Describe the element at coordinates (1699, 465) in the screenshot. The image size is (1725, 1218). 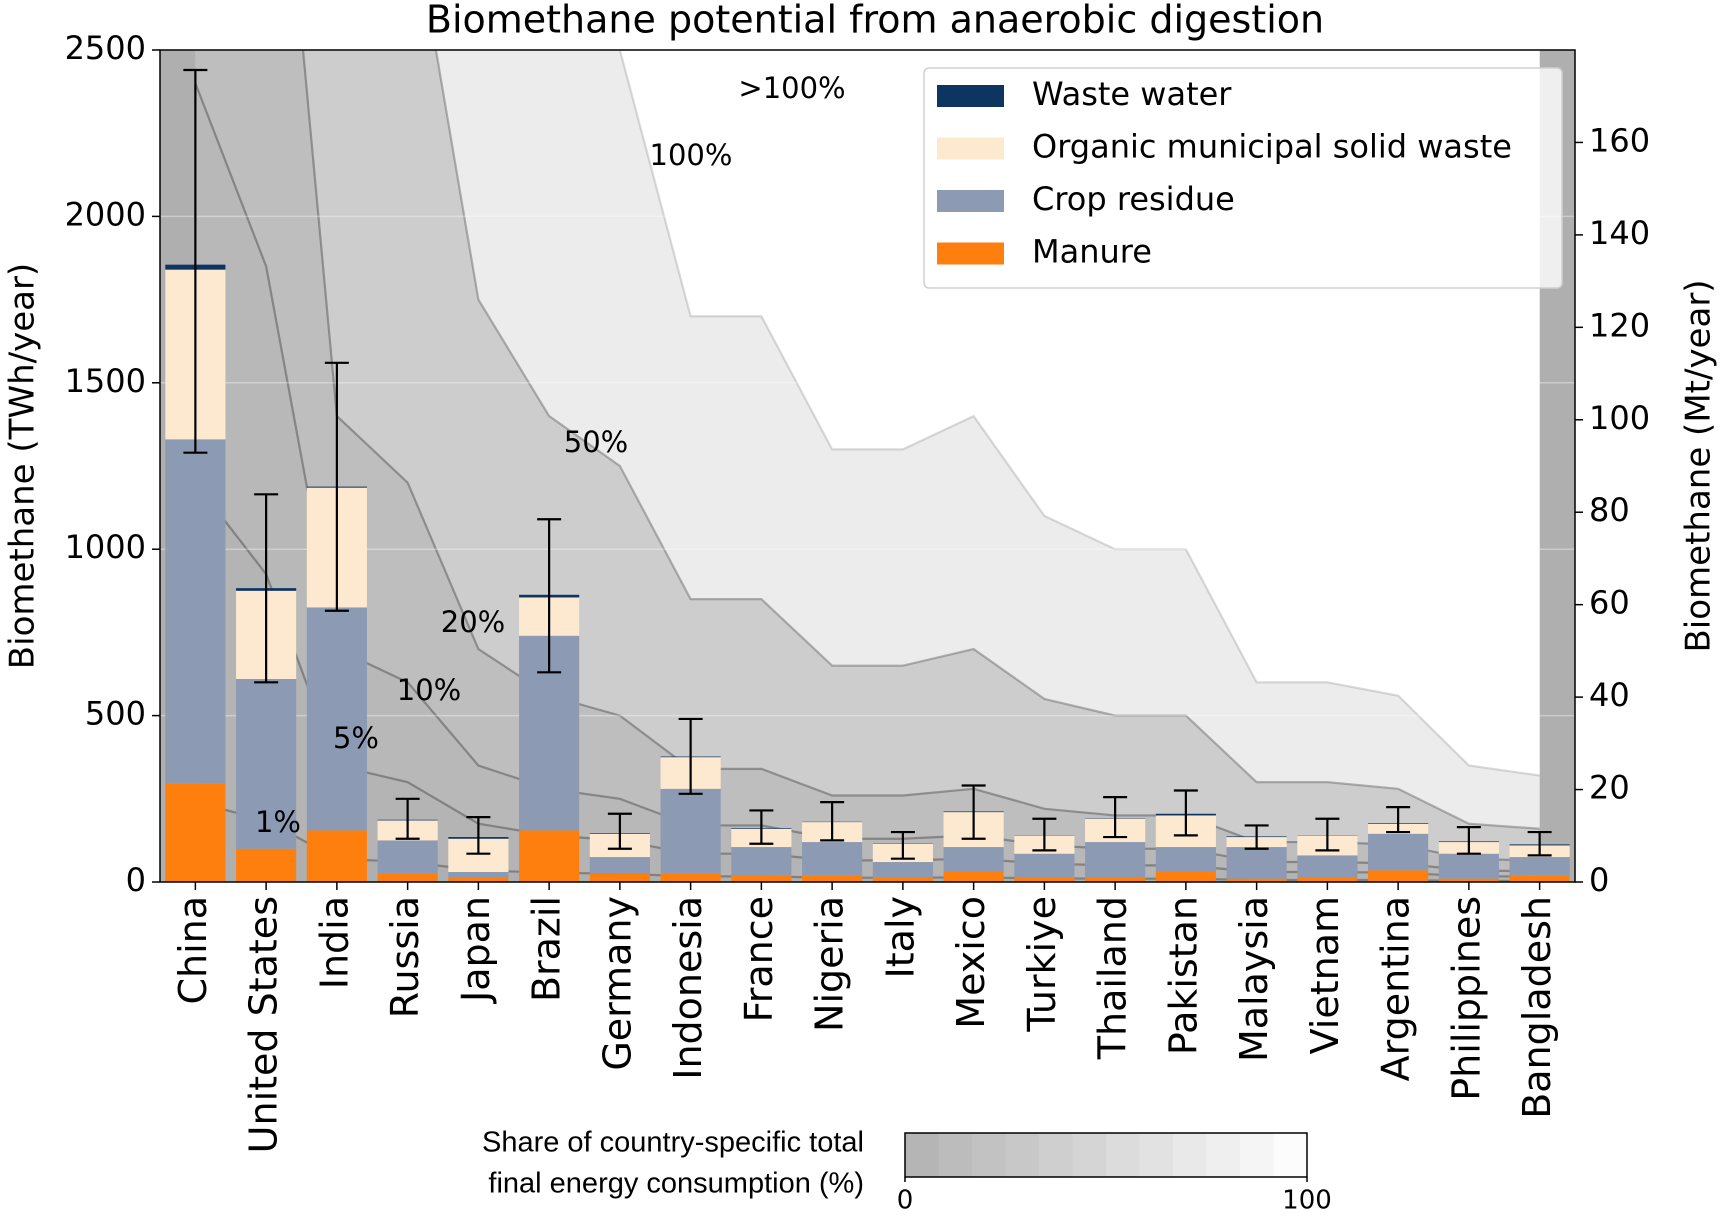
I see `y2-axis-label: Biomethane (Mt/year)` at that location.